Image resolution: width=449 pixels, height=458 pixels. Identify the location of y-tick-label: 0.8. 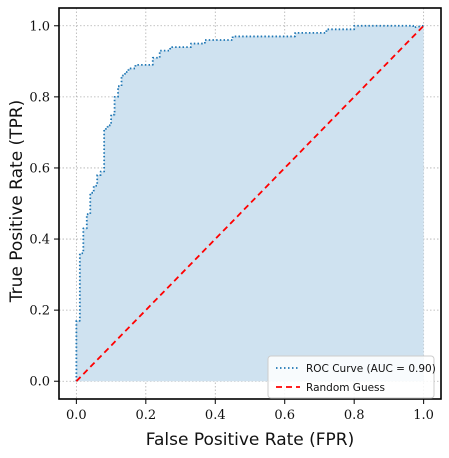
(39, 97).